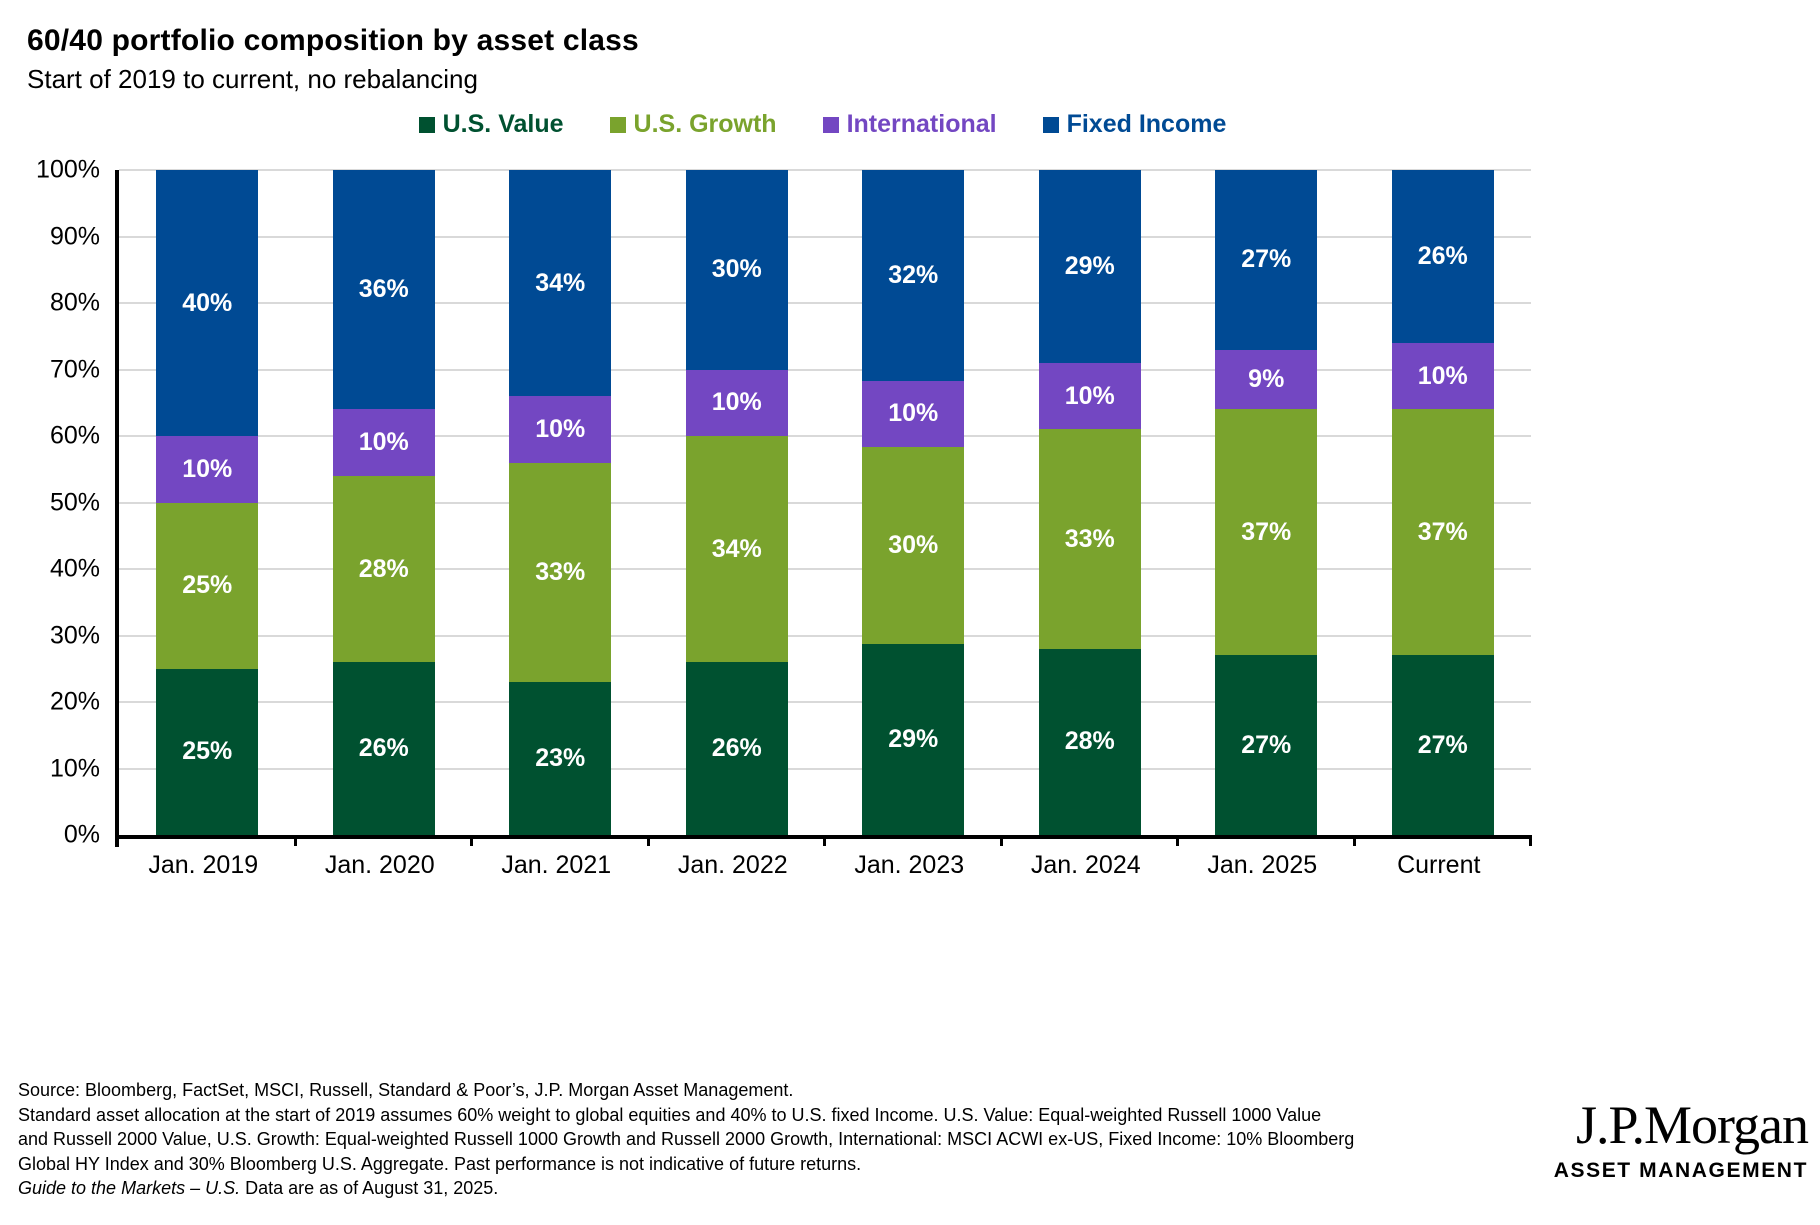 The height and width of the screenshot is (1225, 1820). I want to click on bar-column-jan-2021: 23% 33% 10% 34%, so click(560, 502).